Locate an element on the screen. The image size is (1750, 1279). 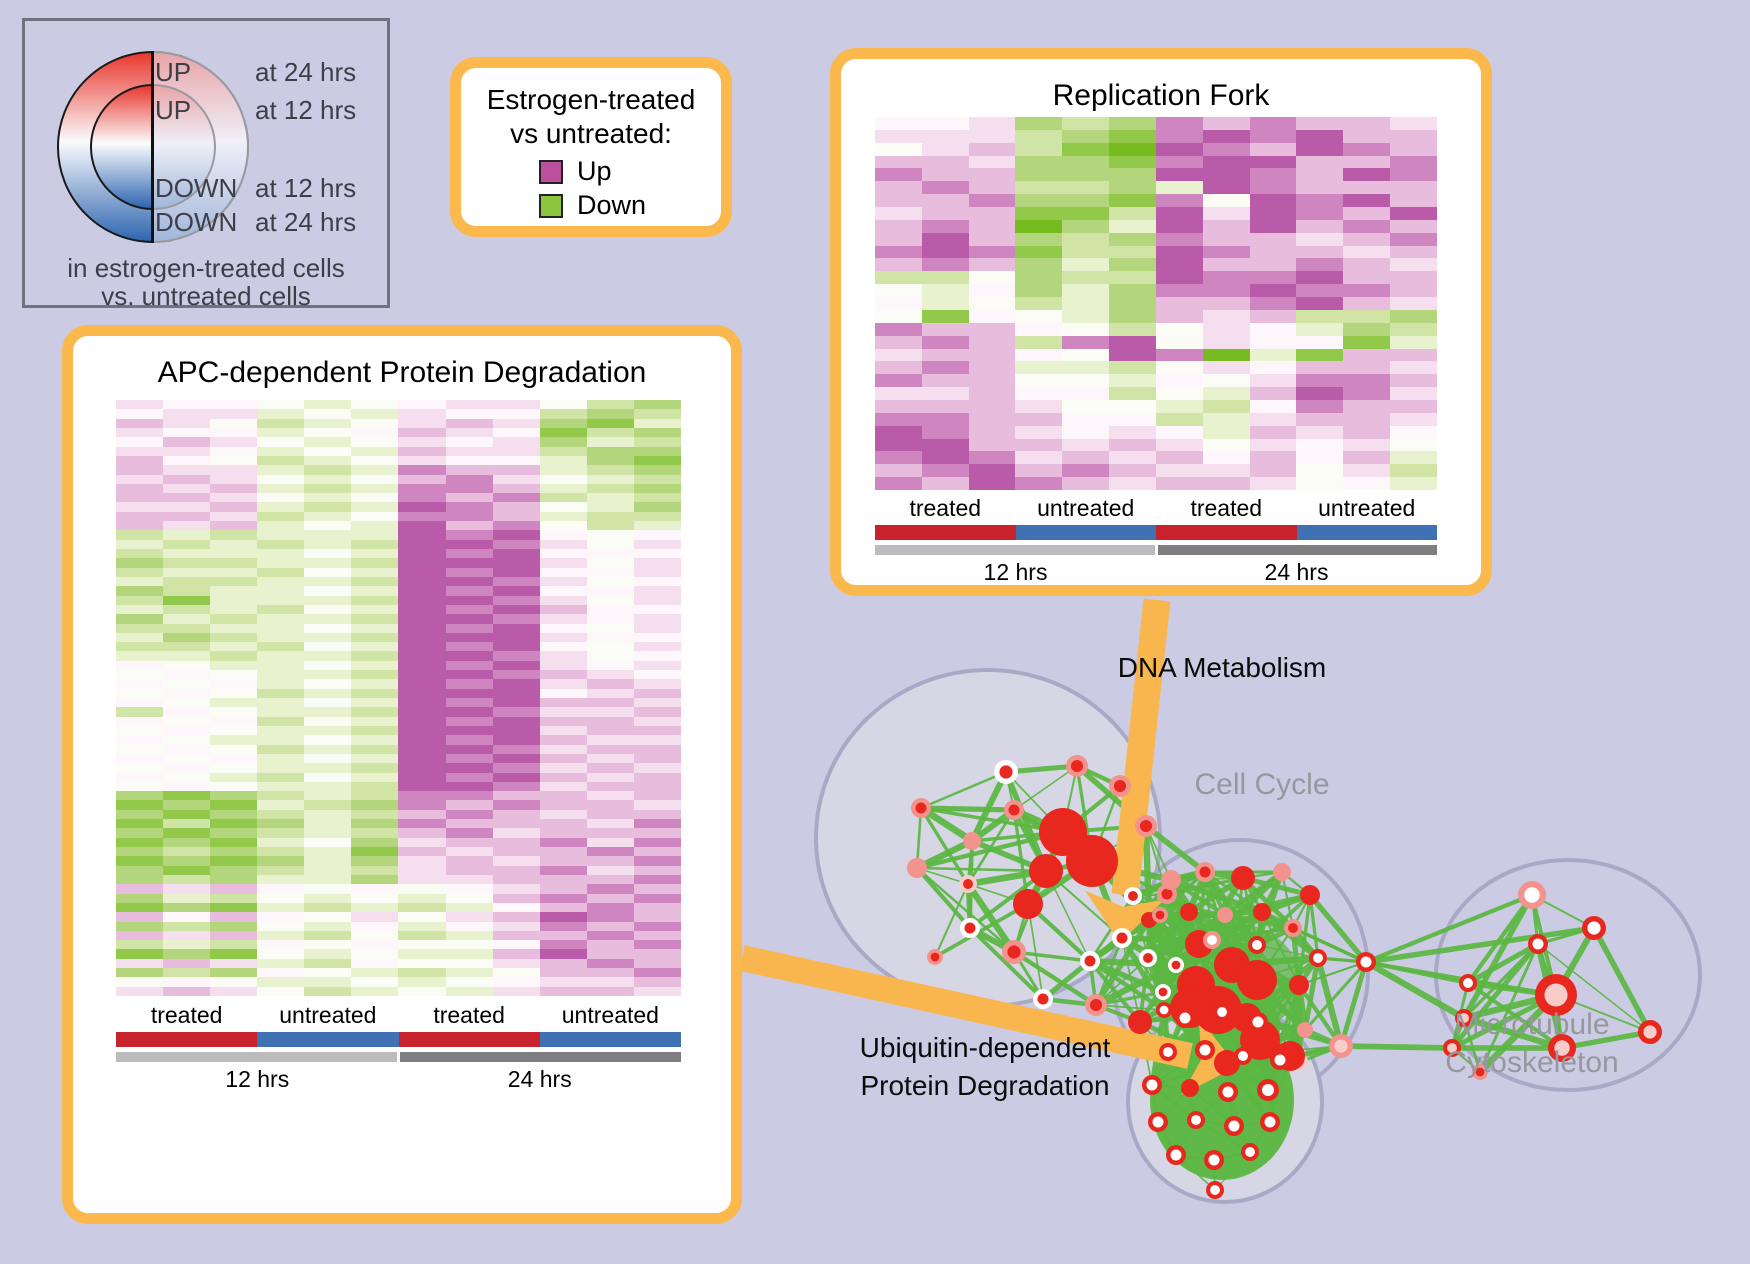
treated-bar-segment is located at coordinates (469, 1039).